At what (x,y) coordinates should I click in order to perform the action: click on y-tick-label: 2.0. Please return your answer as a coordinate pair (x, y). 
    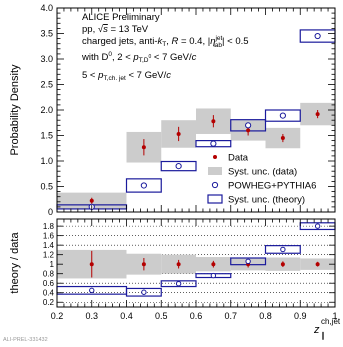
    Looking at the image, I should click on (46, 110).